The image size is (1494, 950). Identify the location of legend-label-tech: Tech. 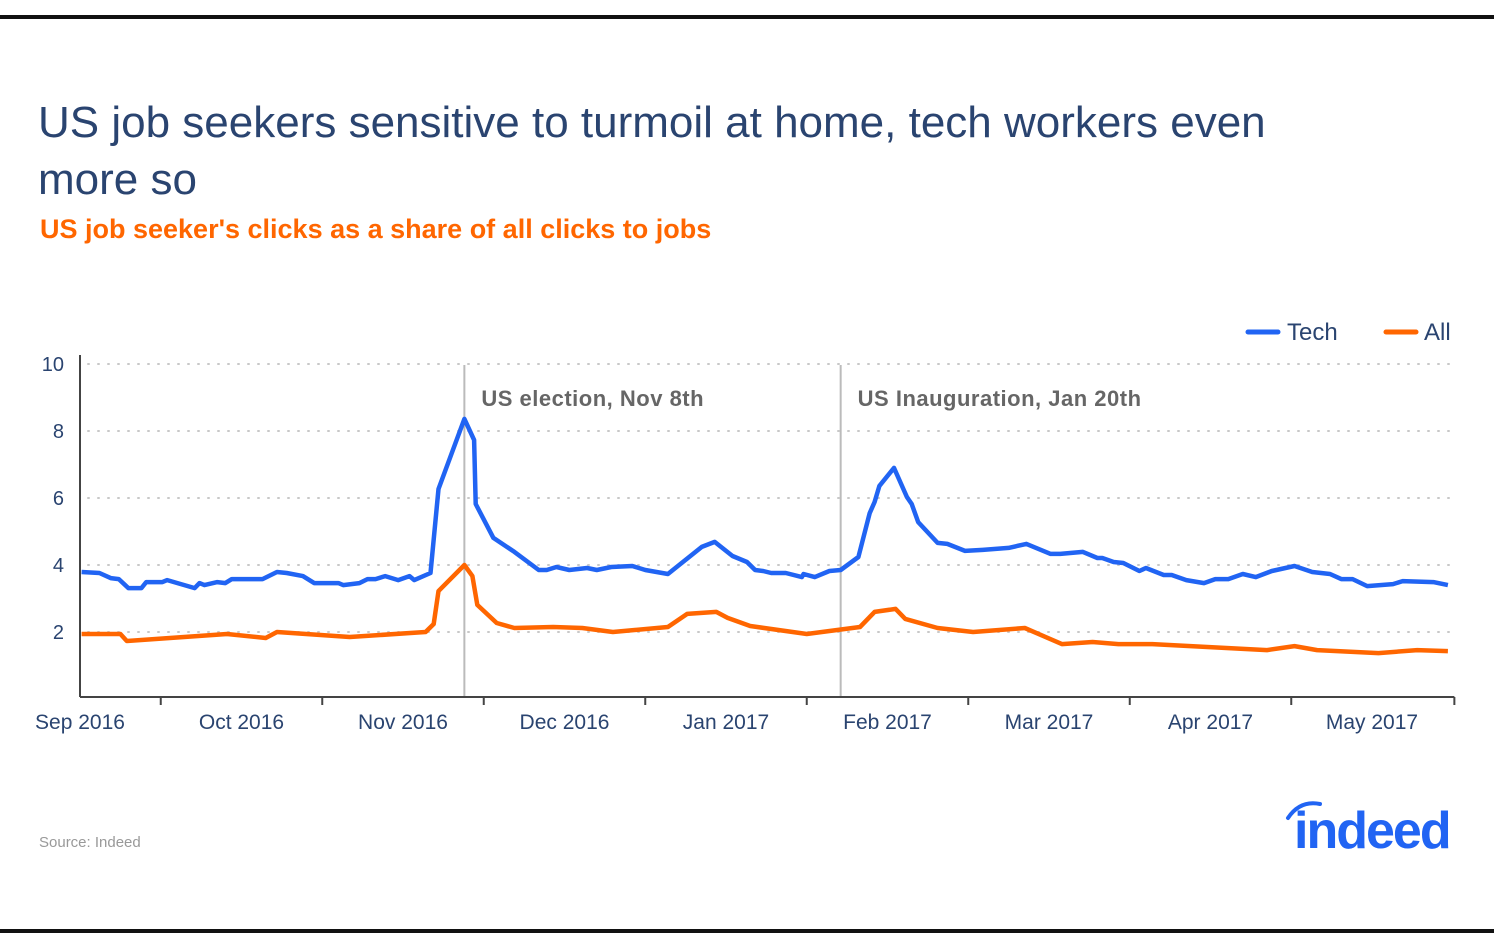
(1312, 332).